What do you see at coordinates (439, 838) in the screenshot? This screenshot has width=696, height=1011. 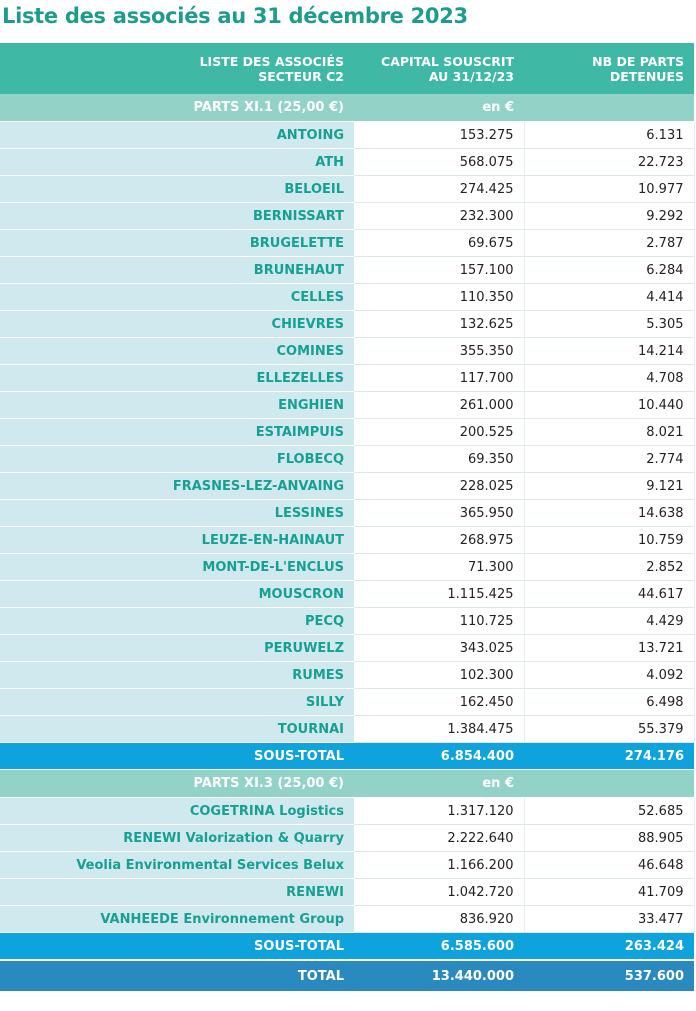 I see `cell: 2.222.640` at bounding box center [439, 838].